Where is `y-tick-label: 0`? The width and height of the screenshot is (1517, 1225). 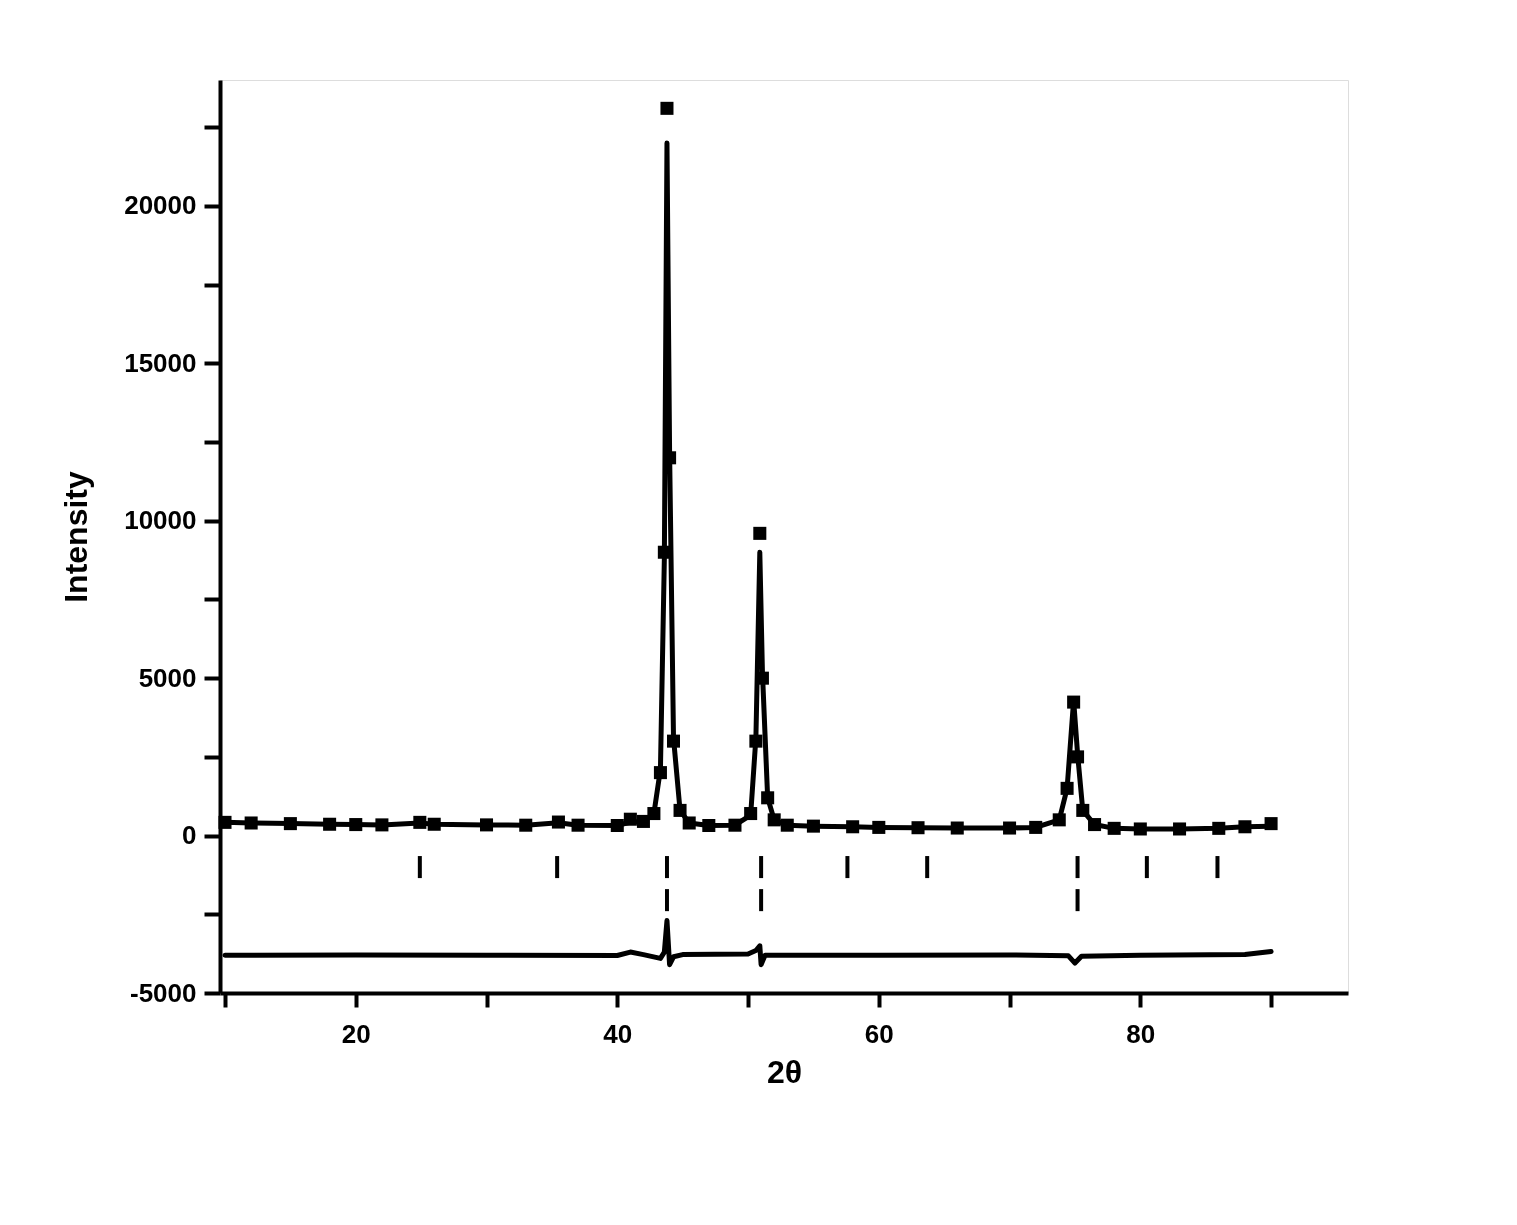
y-tick-label: 0 is located at coordinates (189, 835).